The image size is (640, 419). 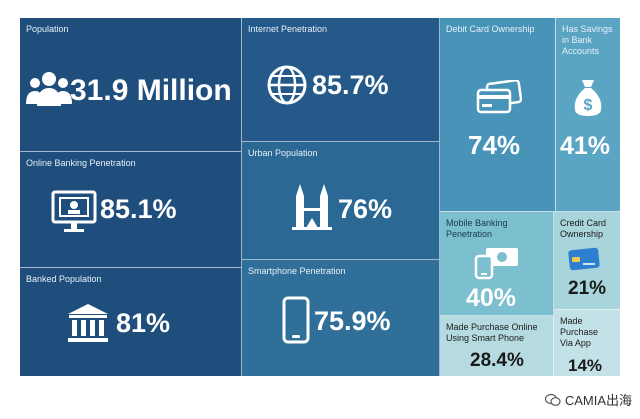 What do you see at coordinates (287, 85) in the screenshot?
I see `globe-icon` at bounding box center [287, 85].